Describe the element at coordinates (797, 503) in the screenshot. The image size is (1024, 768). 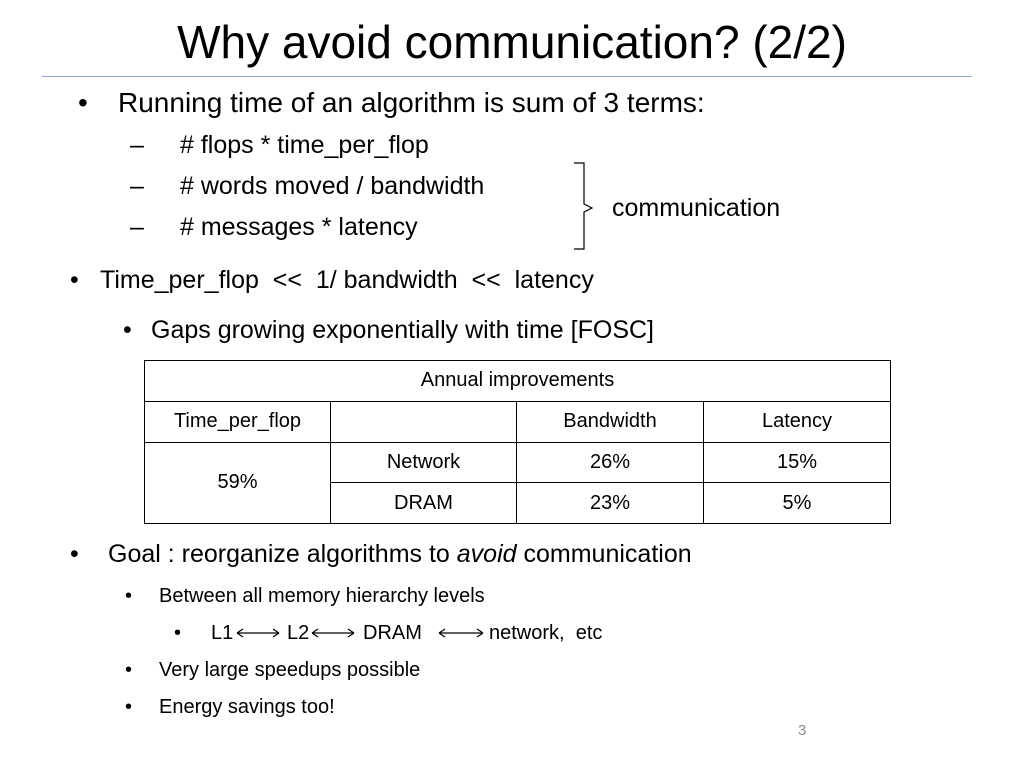
I see `table-cell: 5%` at that location.